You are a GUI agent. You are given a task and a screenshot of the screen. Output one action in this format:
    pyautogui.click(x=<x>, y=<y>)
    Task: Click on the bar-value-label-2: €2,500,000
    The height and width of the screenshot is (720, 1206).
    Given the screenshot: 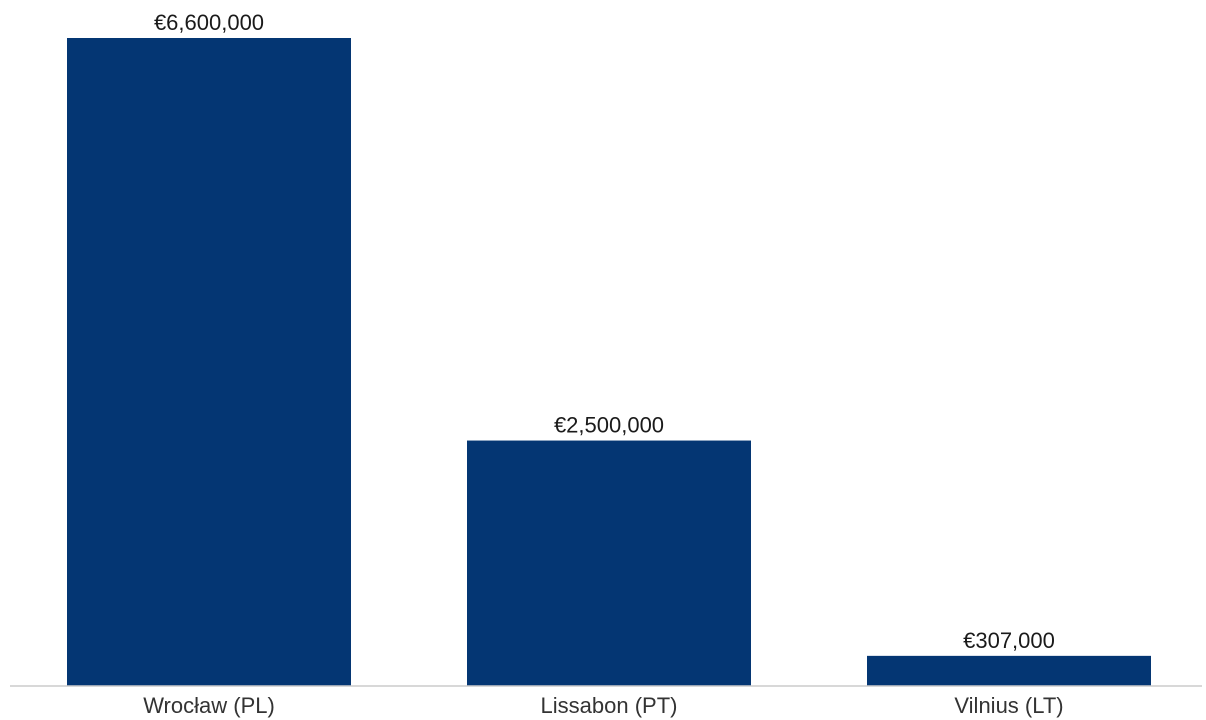 What is the action you would take?
    pyautogui.click(x=609, y=425)
    